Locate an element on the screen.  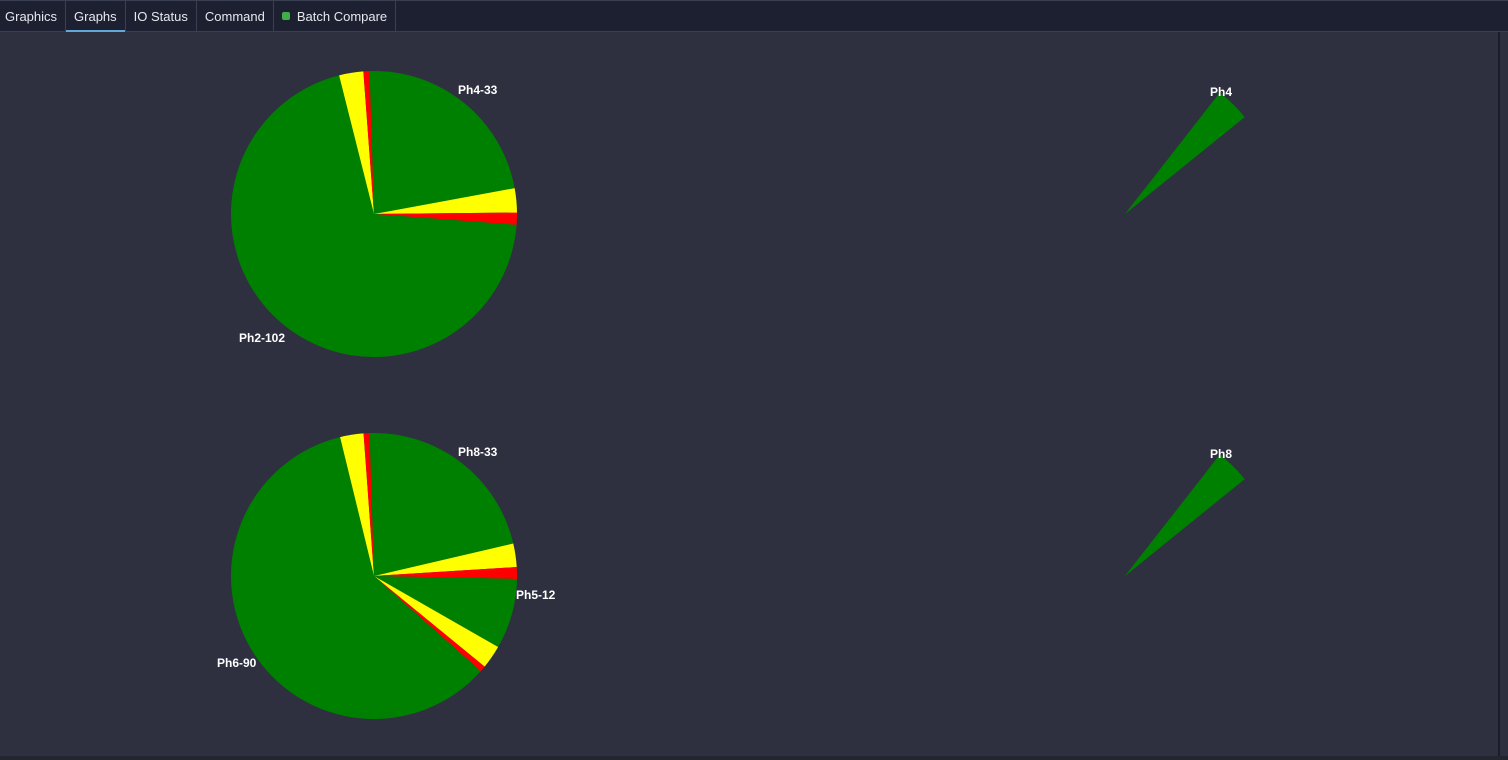
slice-label: Ph6-90 is located at coordinates (237, 663).